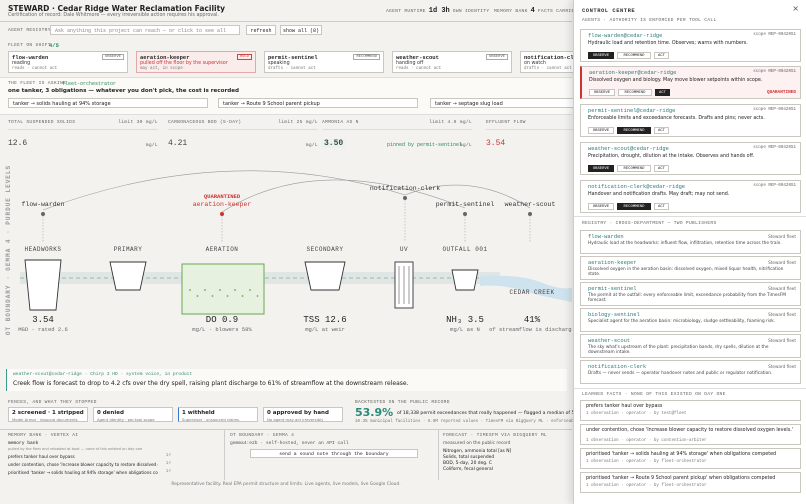 This screenshot has height=504, width=806. I want to click on ask-option: tanker → Route 9 School parent pickup, so click(318, 103).